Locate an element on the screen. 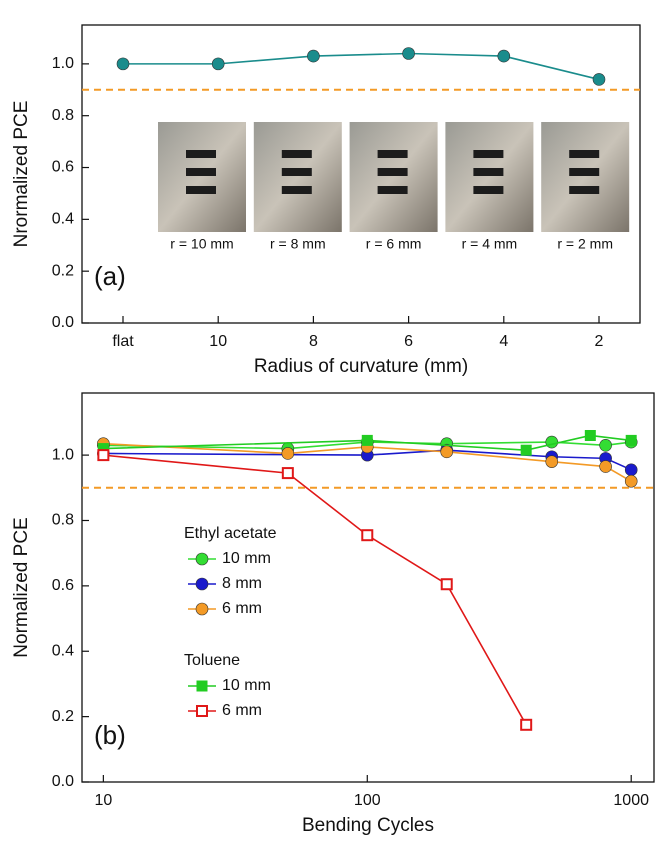 The width and height of the screenshot is (658, 842). x-axis-title: Radius of curvature (mm) is located at coordinates (361, 366).